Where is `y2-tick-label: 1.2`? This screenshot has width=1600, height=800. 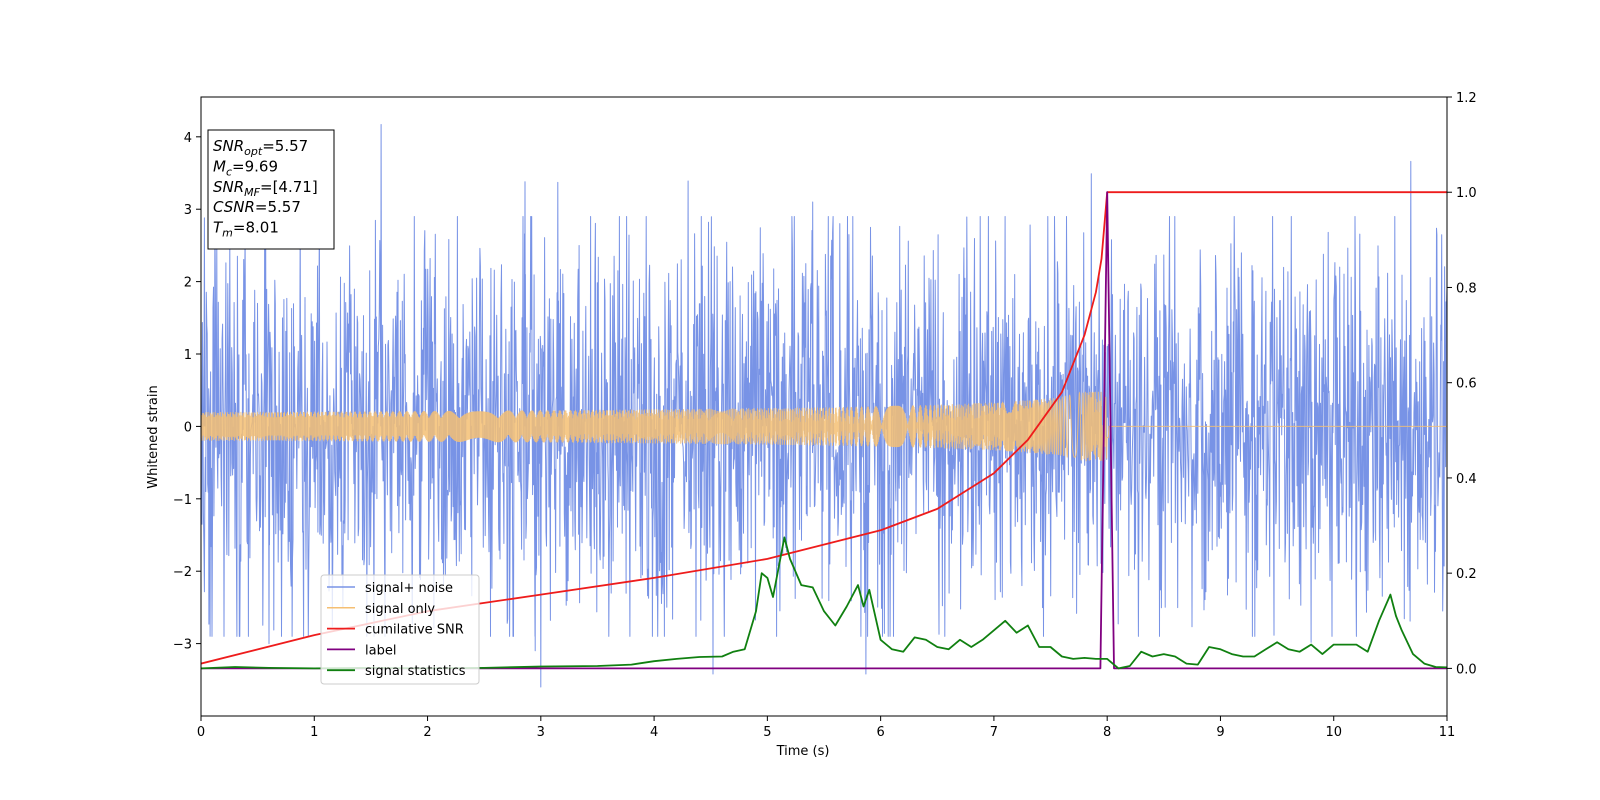 y2-tick-label: 1.2 is located at coordinates (1466, 98).